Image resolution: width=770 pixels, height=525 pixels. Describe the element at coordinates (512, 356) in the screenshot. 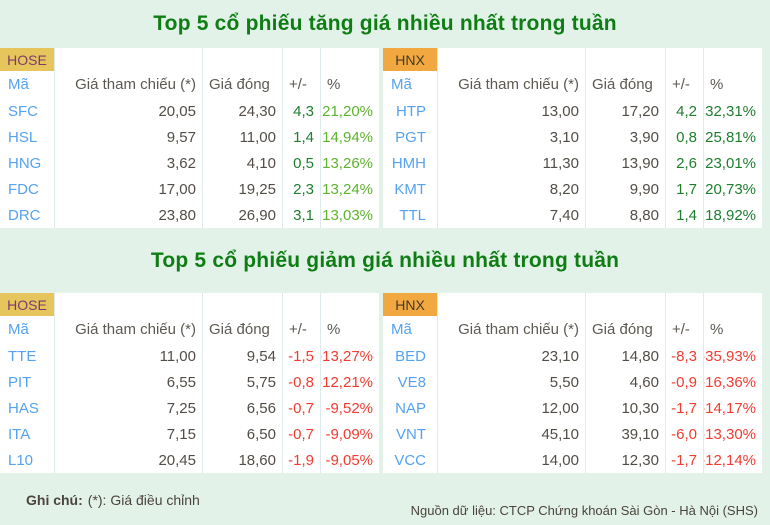

I see `ref-price: 23,10` at that location.